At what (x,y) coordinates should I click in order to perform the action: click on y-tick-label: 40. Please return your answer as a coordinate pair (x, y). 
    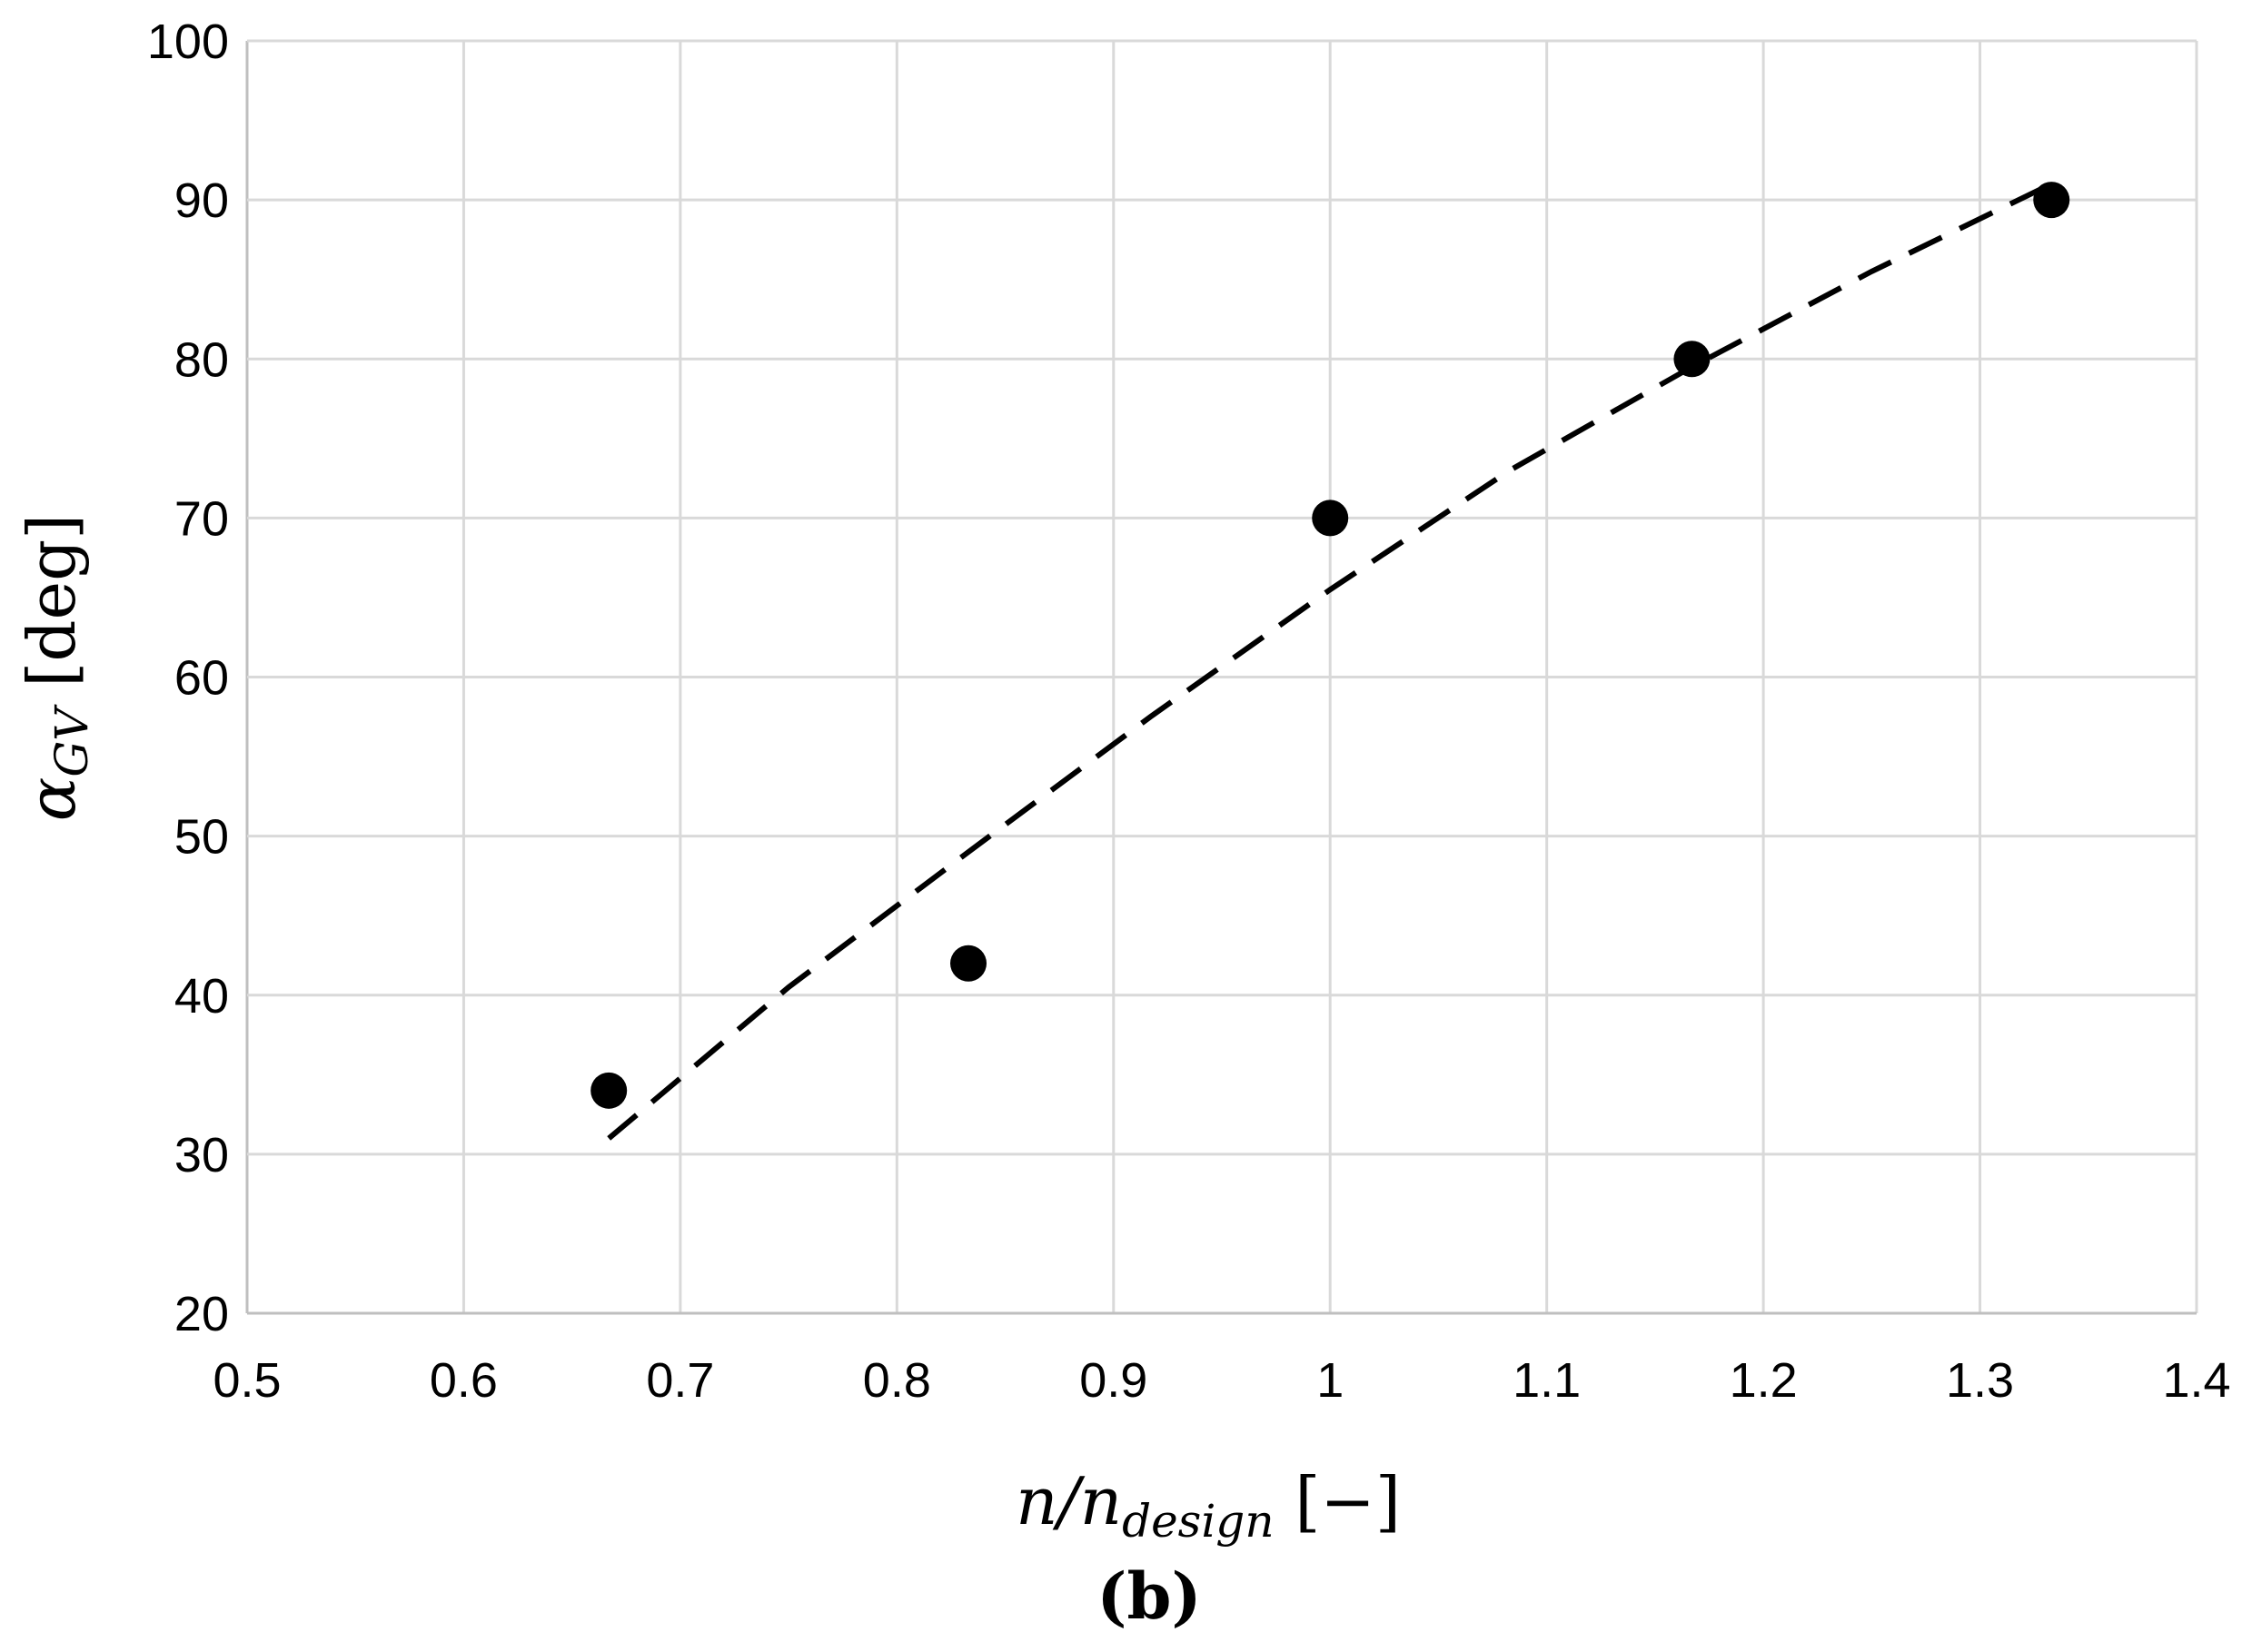
    Looking at the image, I should click on (201, 996).